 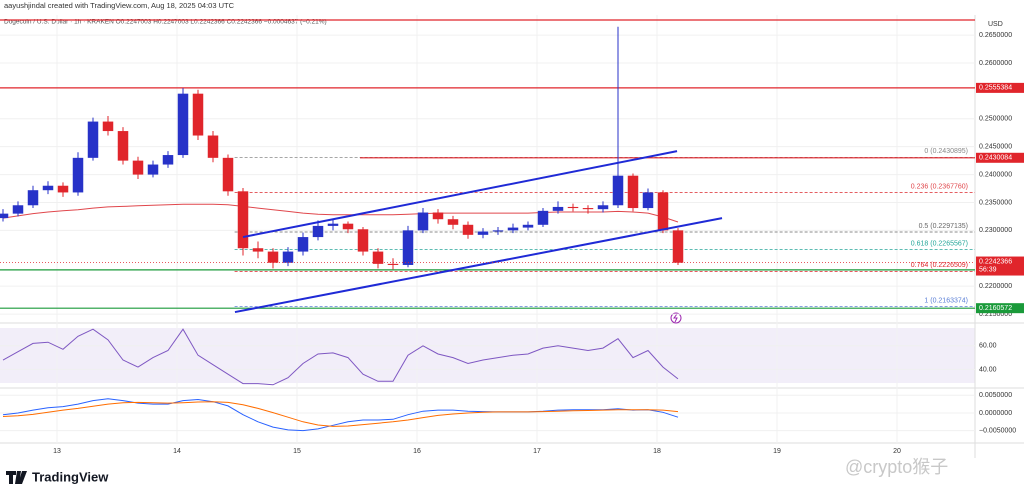 I want to click on y-tick-label: 0.2600000, so click(x=995, y=63).